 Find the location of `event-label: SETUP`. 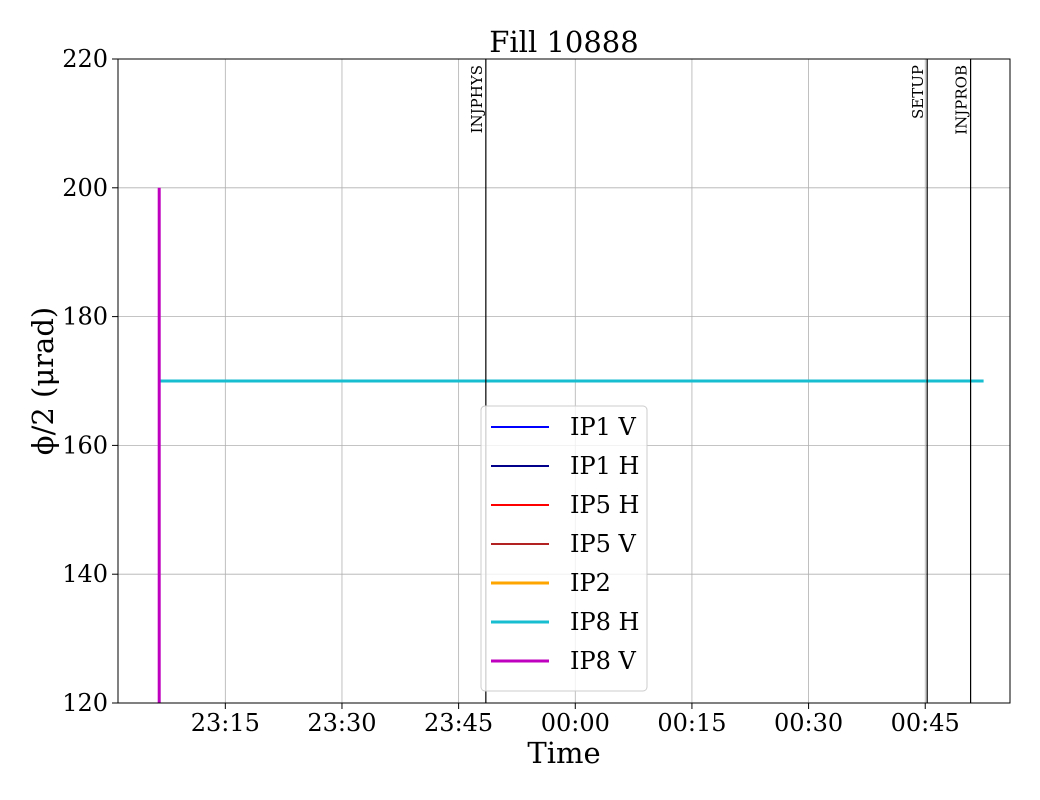

event-label: SETUP is located at coordinates (918, 92).